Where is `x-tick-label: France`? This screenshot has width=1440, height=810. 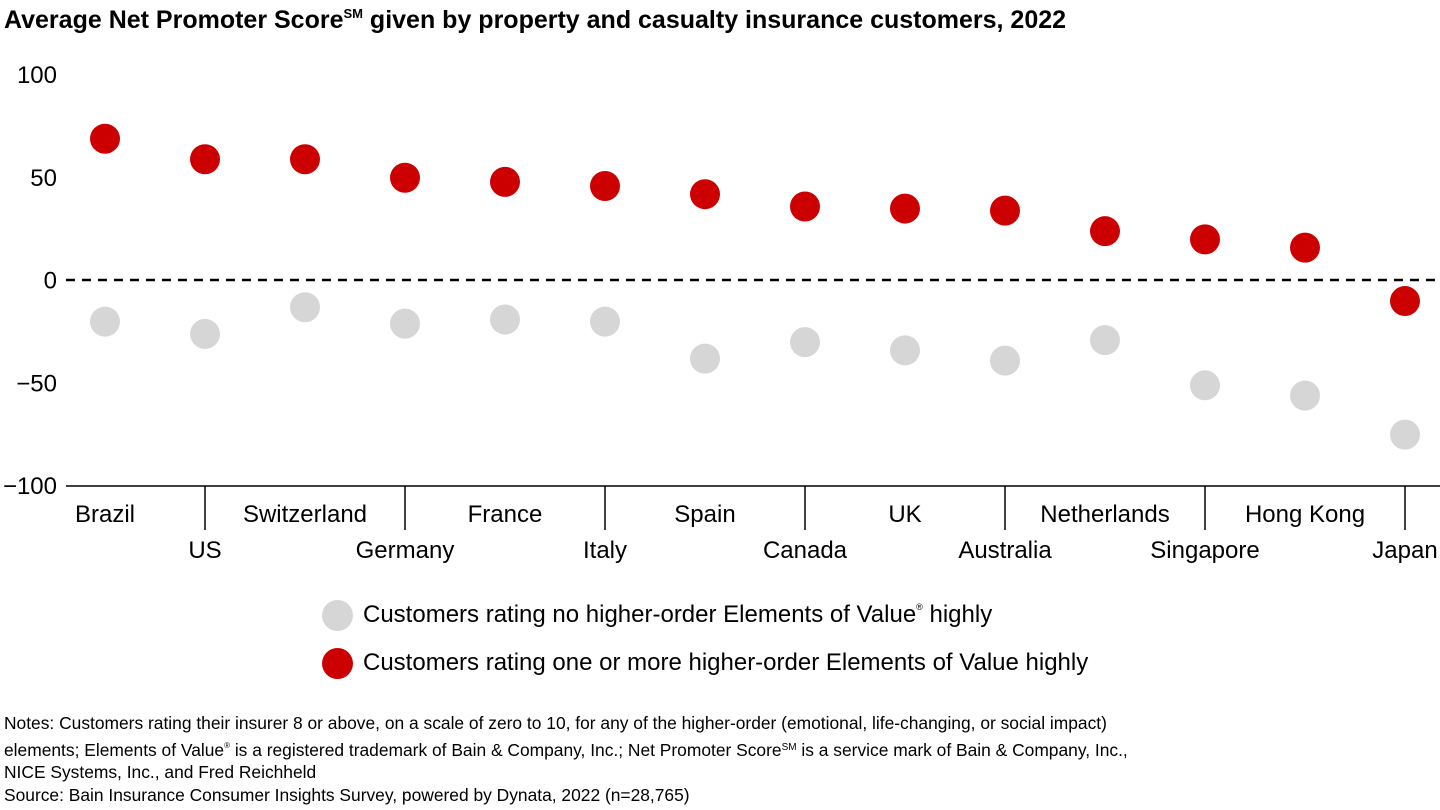
x-tick-label: France is located at coordinates (505, 514).